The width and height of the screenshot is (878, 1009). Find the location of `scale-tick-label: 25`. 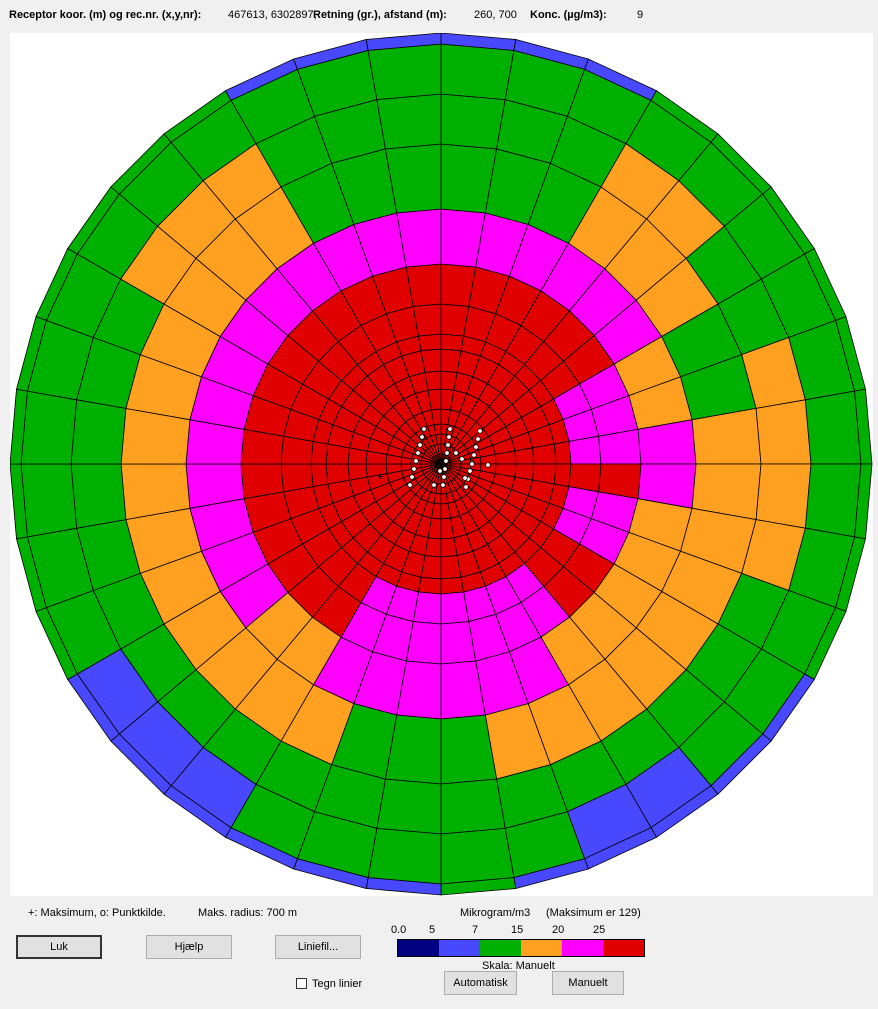

scale-tick-label: 25 is located at coordinates (599, 930).